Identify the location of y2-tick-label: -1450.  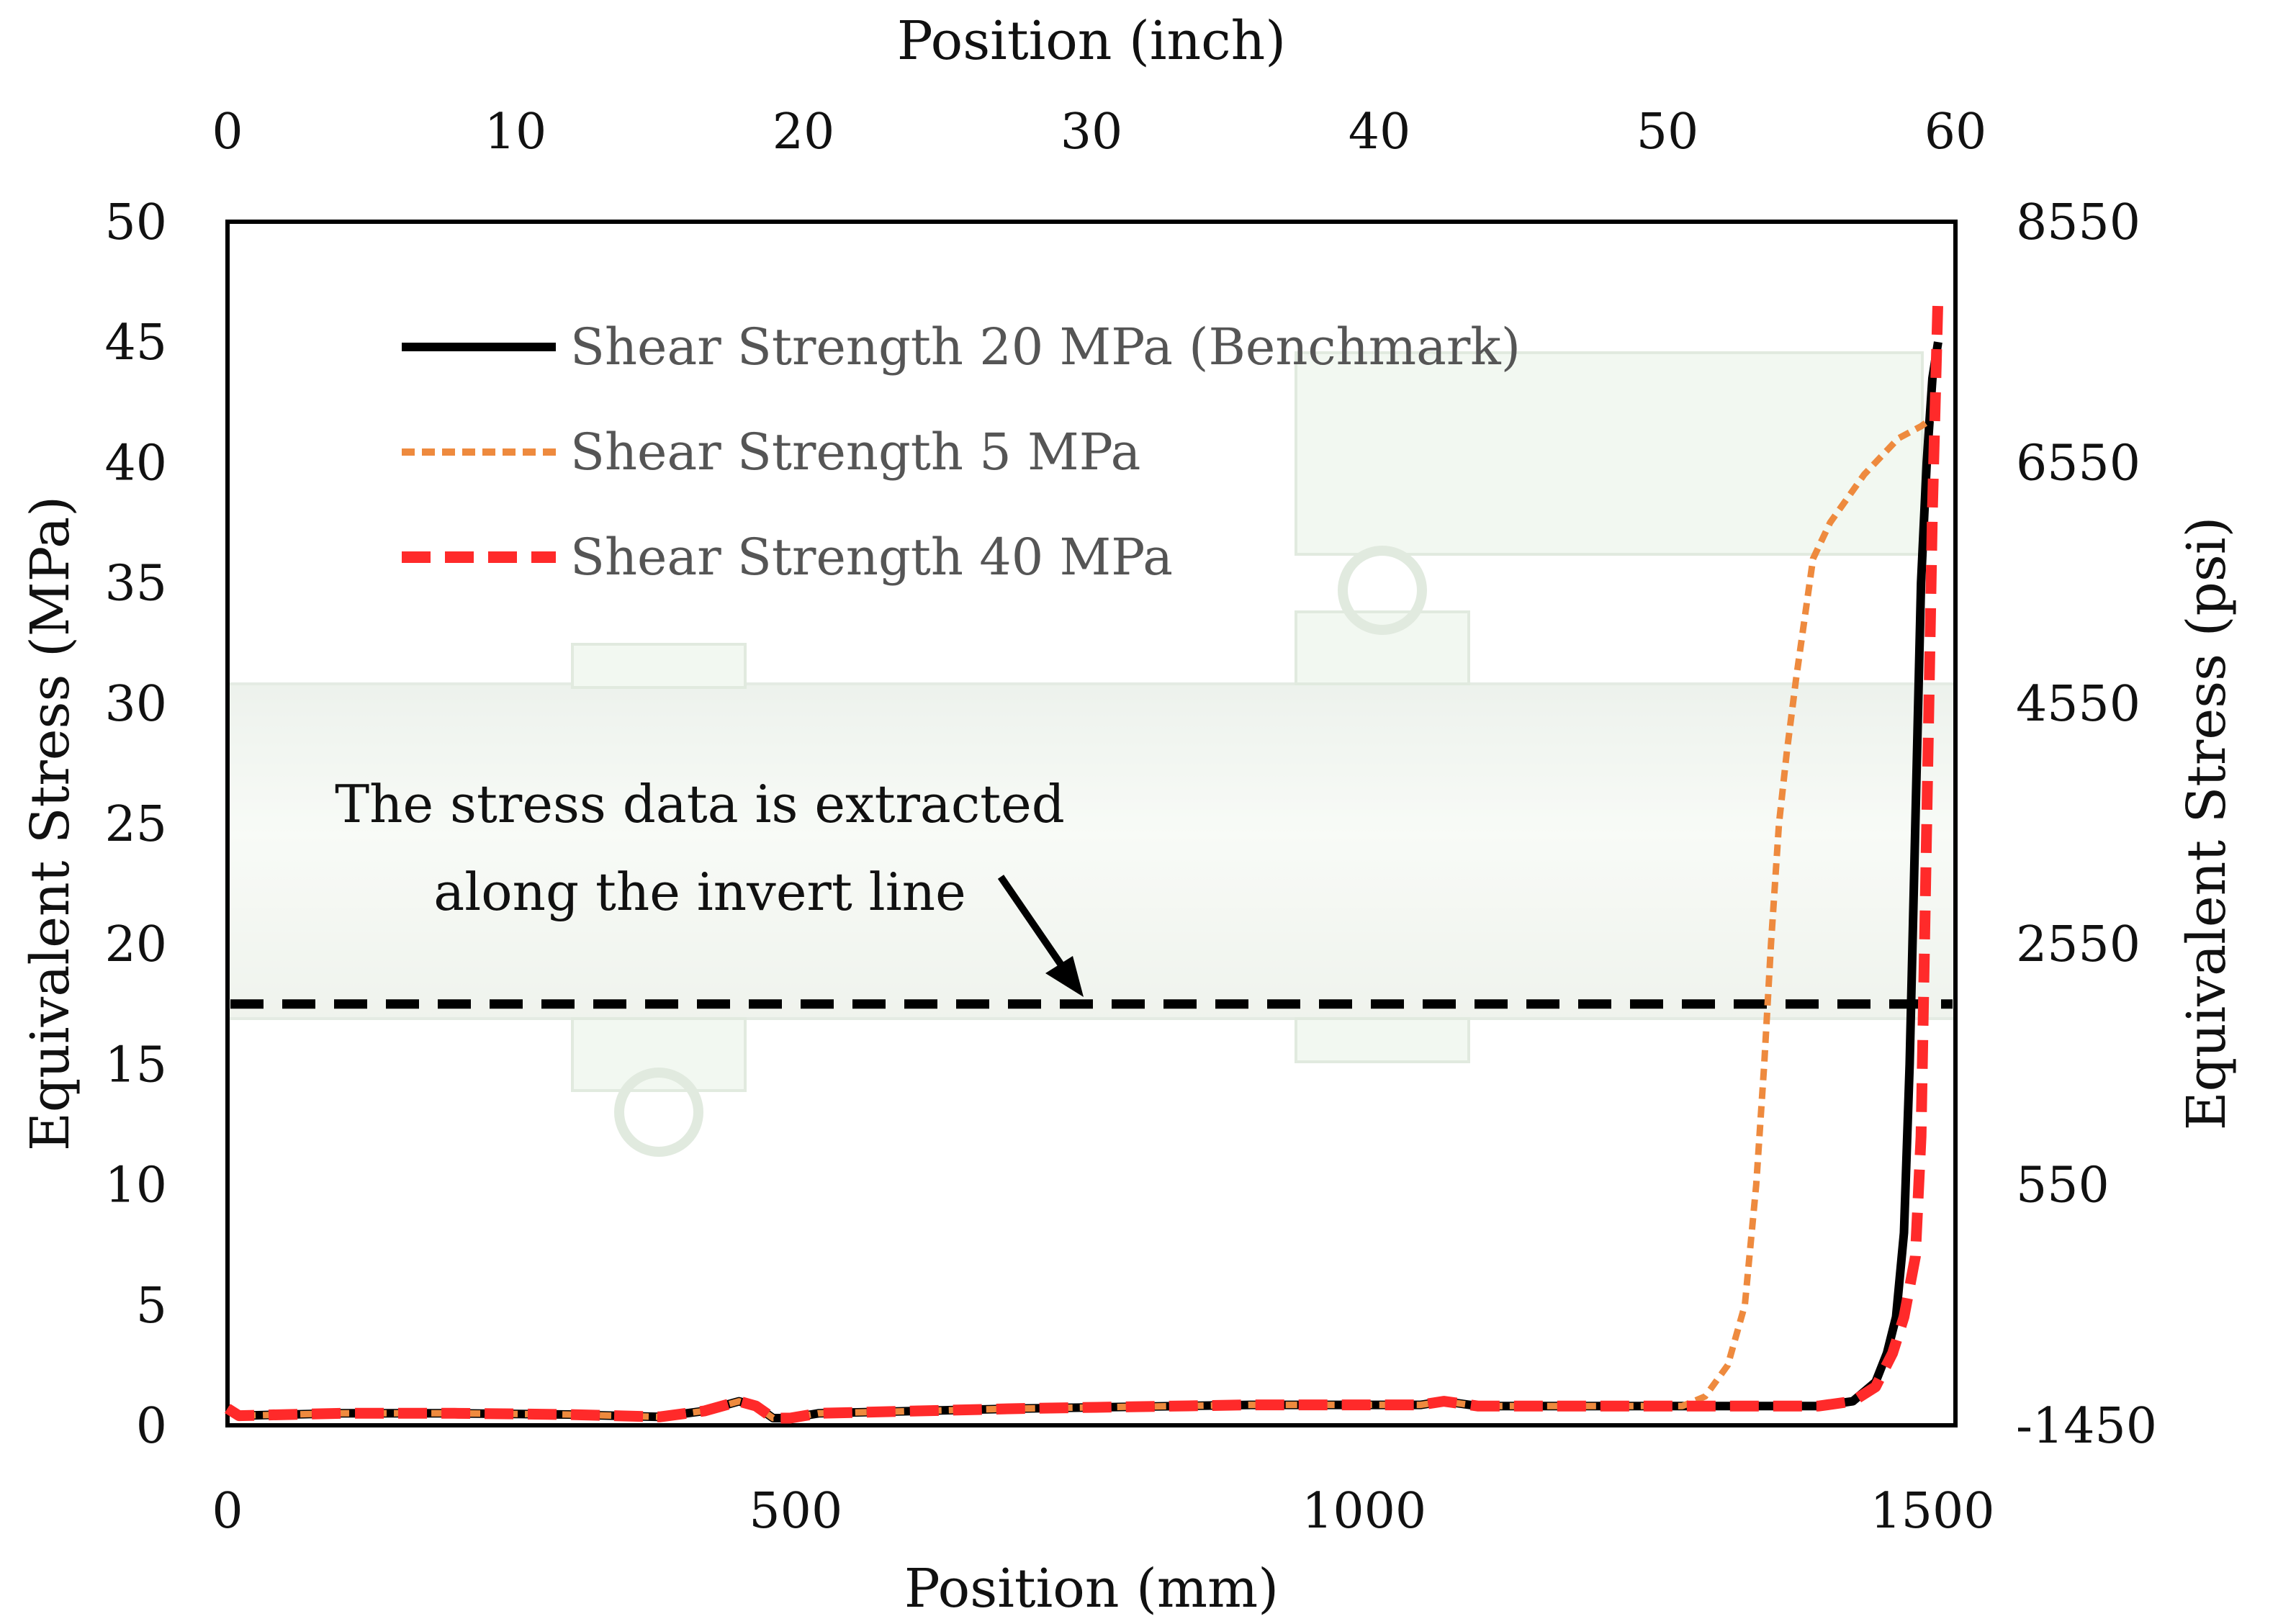
(2086, 1426).